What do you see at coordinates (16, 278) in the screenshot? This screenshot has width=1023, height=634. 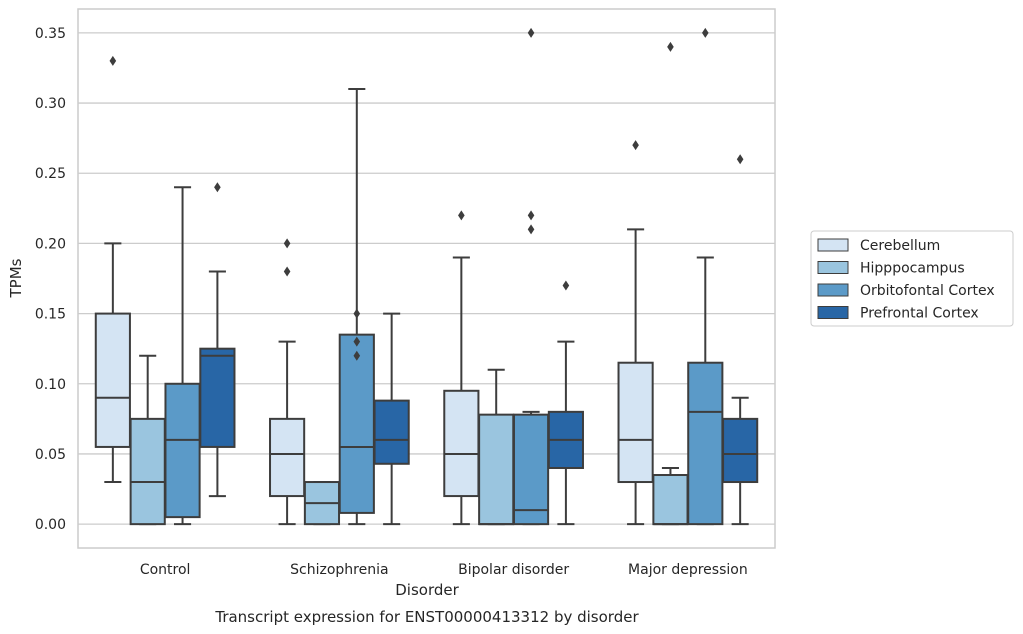 I see `y-axis-label: TPMs` at bounding box center [16, 278].